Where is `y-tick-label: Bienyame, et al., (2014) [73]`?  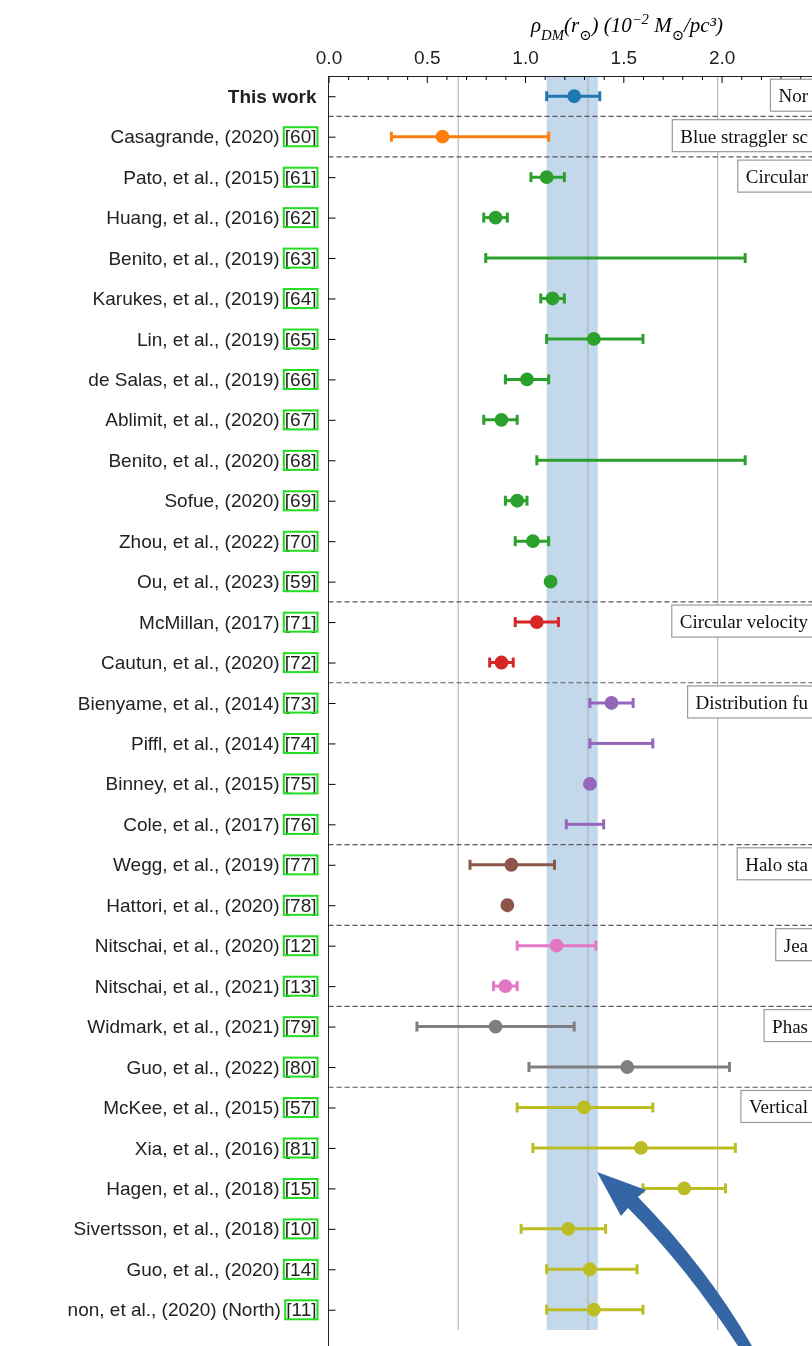 y-tick-label: Bienyame, et al., (2014) [73] is located at coordinates (197, 703).